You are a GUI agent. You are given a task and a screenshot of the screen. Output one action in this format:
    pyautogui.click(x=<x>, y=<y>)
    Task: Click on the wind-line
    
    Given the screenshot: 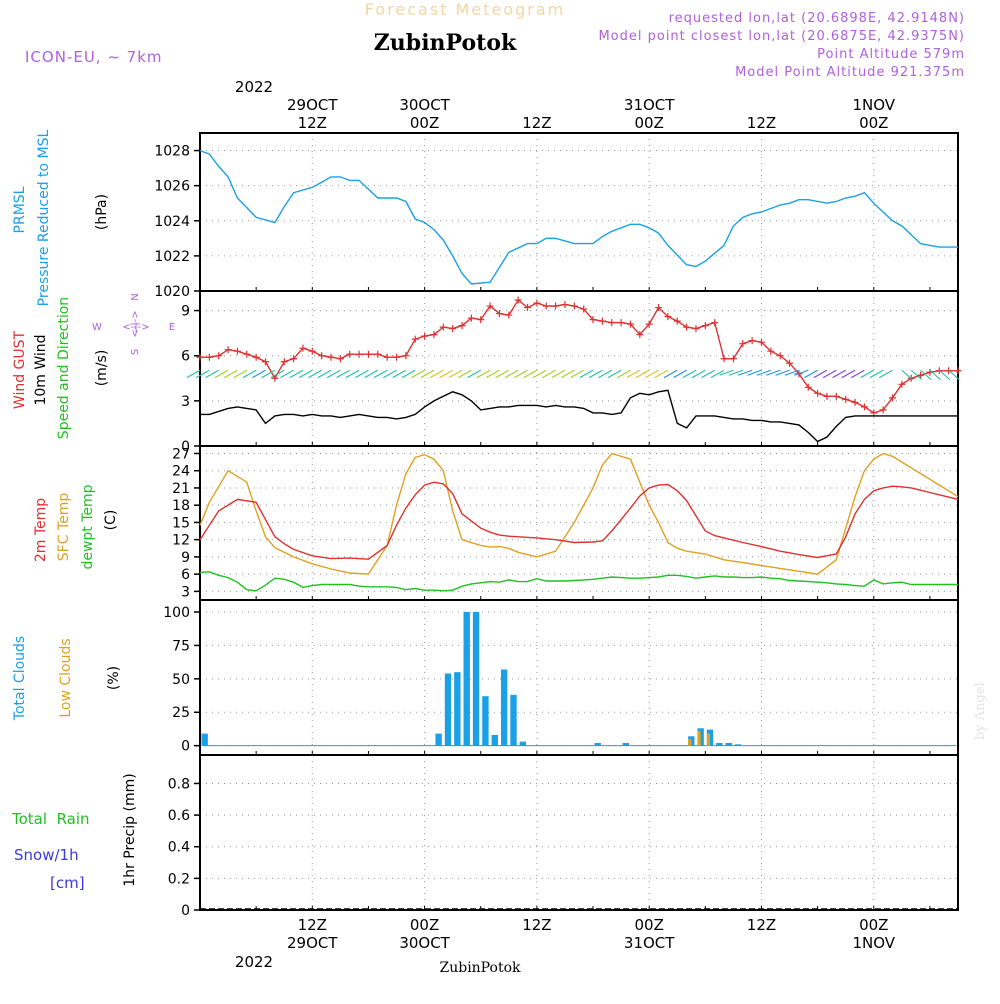 What is the action you would take?
    pyautogui.click(x=579, y=416)
    